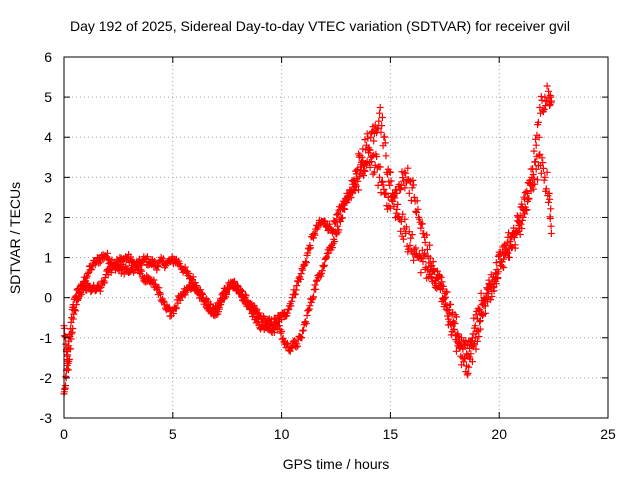 Image resolution: width=640 pixels, height=480 pixels. What do you see at coordinates (336, 464) in the screenshot?
I see `x-axis-label: GPS time / hours` at bounding box center [336, 464].